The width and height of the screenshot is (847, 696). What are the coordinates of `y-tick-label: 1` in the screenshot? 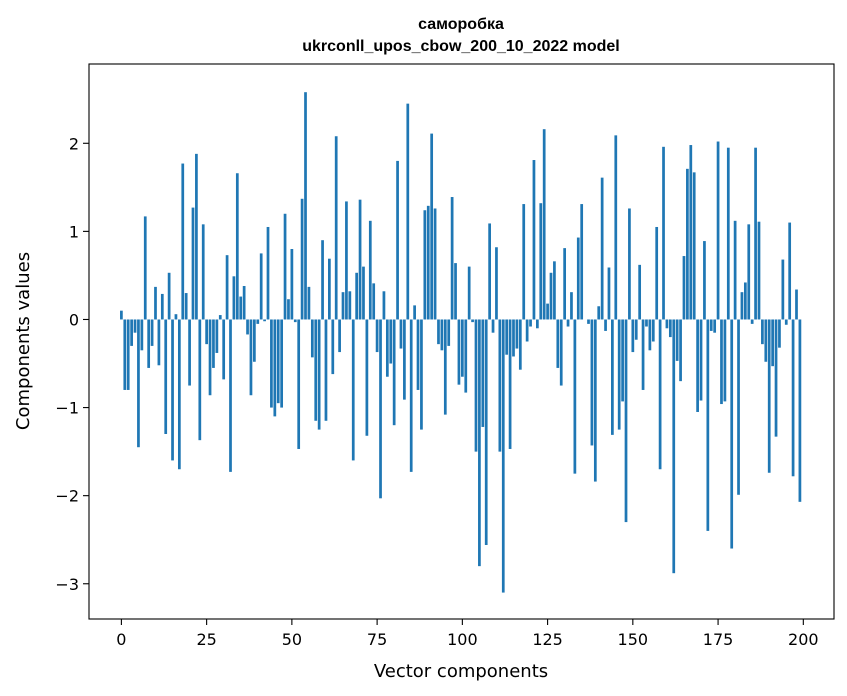 It's located at (74, 231).